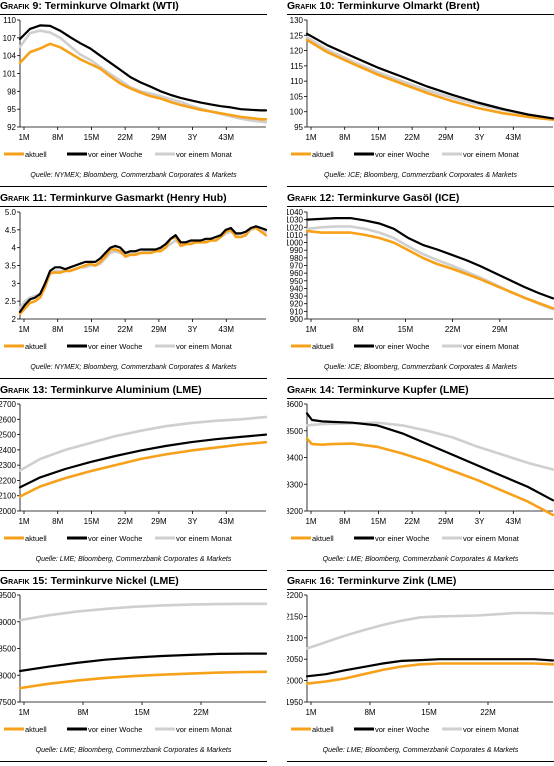 This screenshot has width=554, height=766. What do you see at coordinates (14, 283) in the screenshot?
I see `y-tick-label: 3` at bounding box center [14, 283].